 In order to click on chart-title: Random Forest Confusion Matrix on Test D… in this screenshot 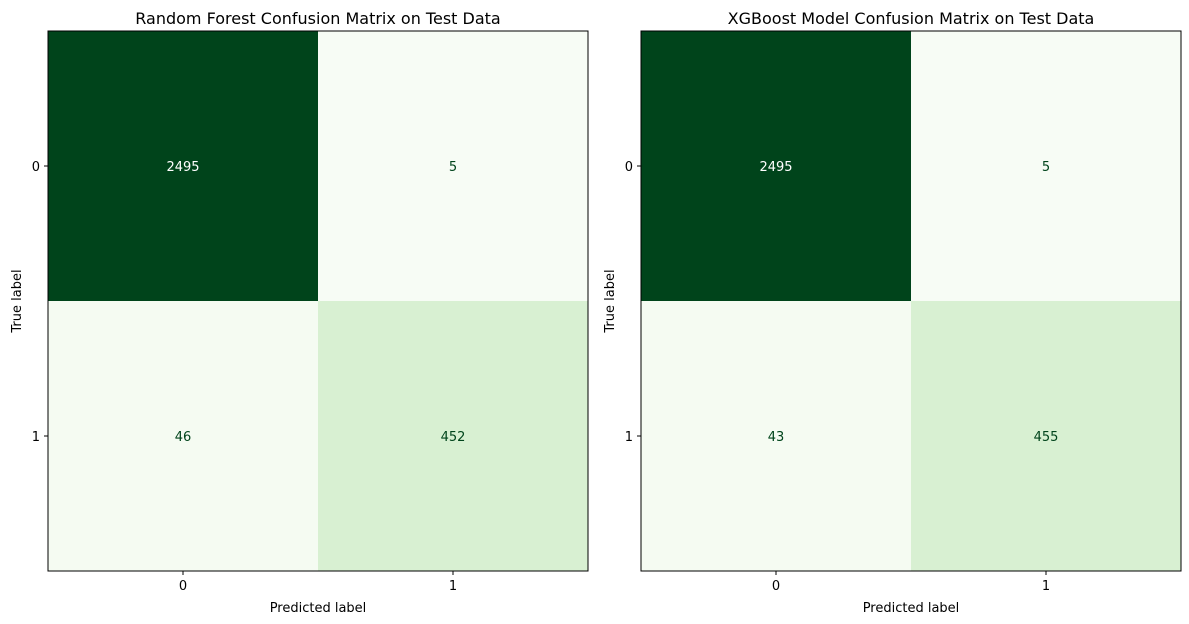, I will do `click(317, 18)`.